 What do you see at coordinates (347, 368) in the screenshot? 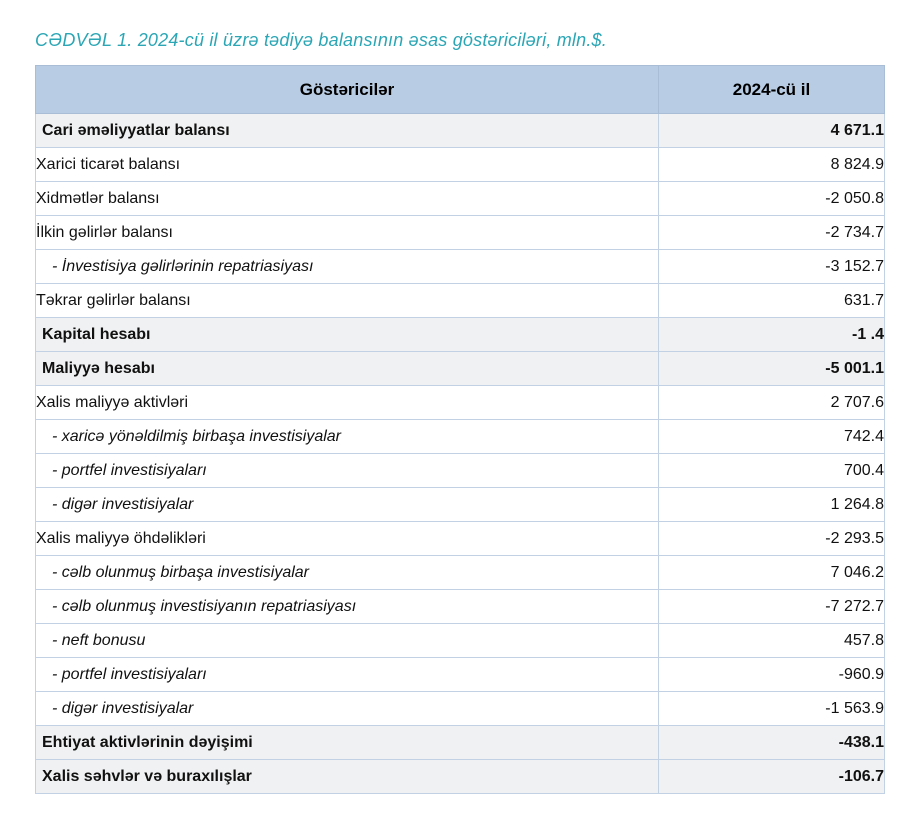
I see `row-label: Maliyyə hesabı` at bounding box center [347, 368].